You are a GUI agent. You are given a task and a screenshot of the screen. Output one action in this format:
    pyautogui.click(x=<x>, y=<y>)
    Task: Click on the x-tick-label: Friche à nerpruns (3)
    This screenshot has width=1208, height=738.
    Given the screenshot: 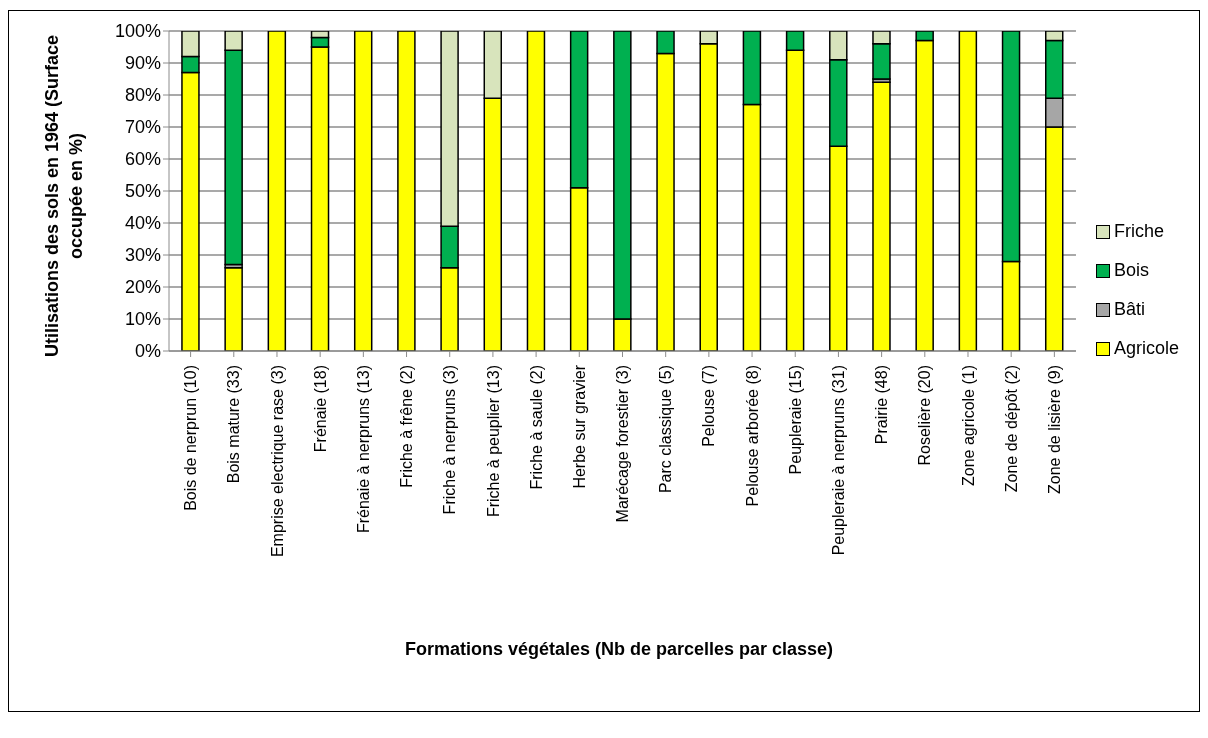 What is the action you would take?
    pyautogui.click(x=450, y=440)
    